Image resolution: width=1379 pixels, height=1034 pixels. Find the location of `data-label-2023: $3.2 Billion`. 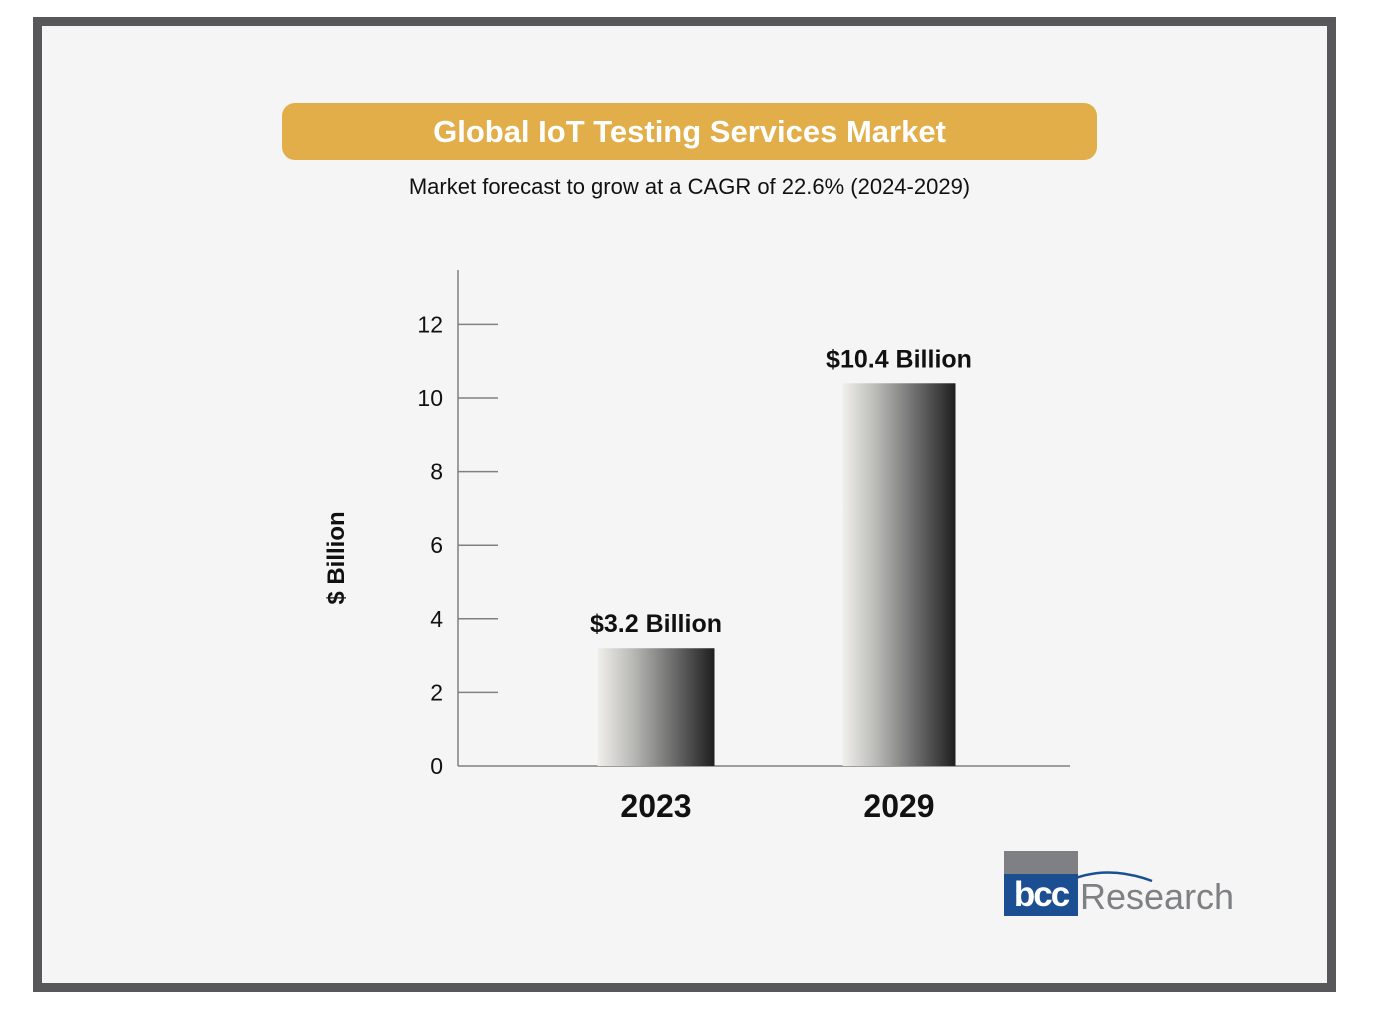

data-label-2023: $3.2 Billion is located at coordinates (656, 624).